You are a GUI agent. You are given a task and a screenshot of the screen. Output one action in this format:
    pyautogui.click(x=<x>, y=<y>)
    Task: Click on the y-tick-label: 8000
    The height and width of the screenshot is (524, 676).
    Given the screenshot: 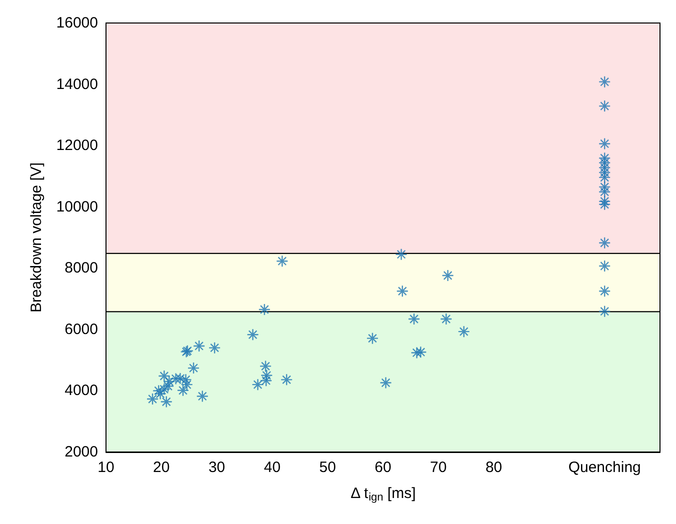 What is the action you would take?
    pyautogui.click(x=81, y=268)
    